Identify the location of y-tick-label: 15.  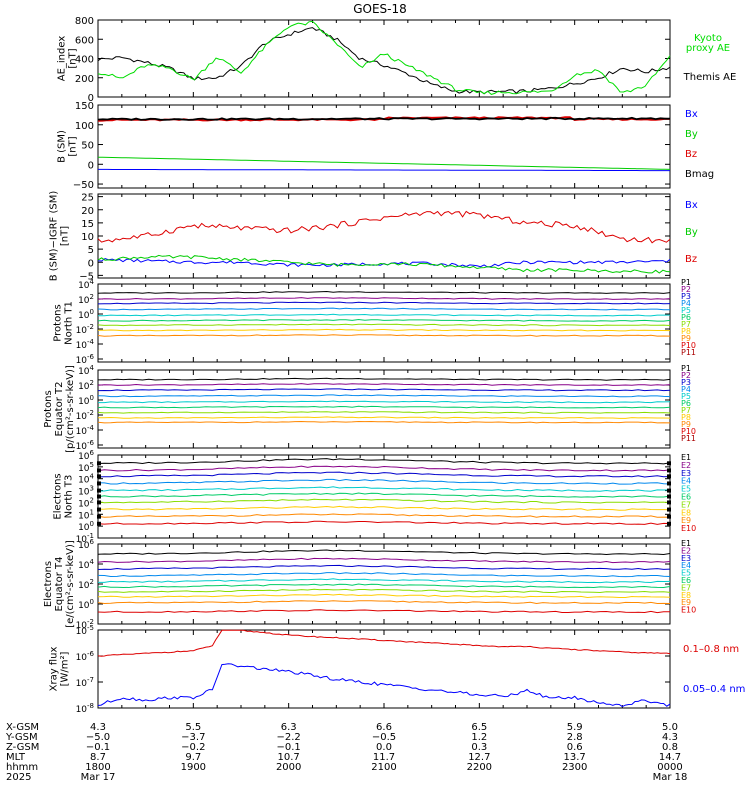
(87, 224).